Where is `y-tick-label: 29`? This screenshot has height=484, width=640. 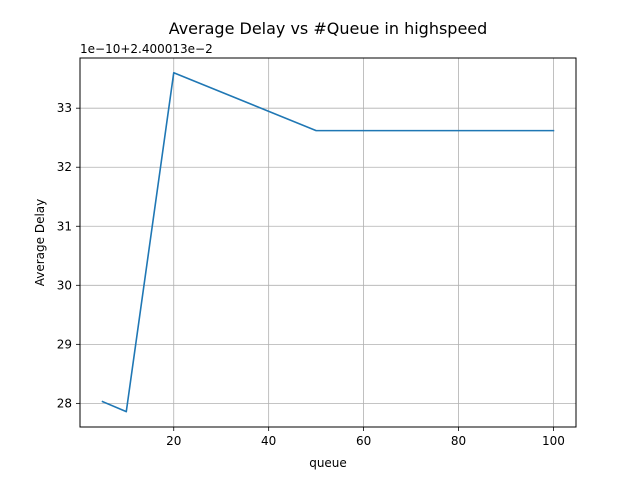 y-tick-label: 29 is located at coordinates (64, 344).